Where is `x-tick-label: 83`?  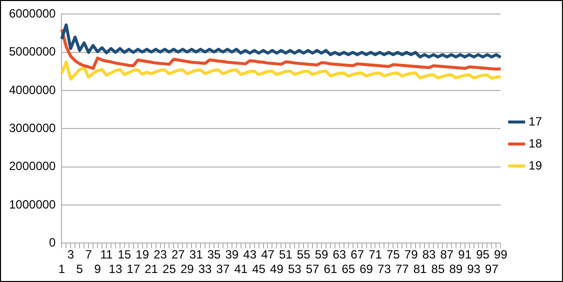 x-tick-label: 83 is located at coordinates (429, 255).